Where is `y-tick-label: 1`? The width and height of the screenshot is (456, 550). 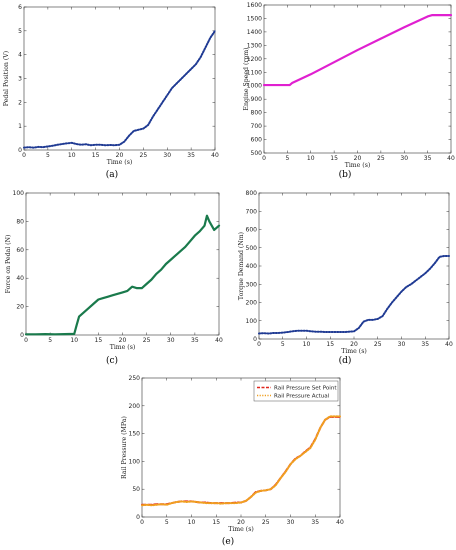
y-tick-label: 1 is located at coordinates (20, 126).